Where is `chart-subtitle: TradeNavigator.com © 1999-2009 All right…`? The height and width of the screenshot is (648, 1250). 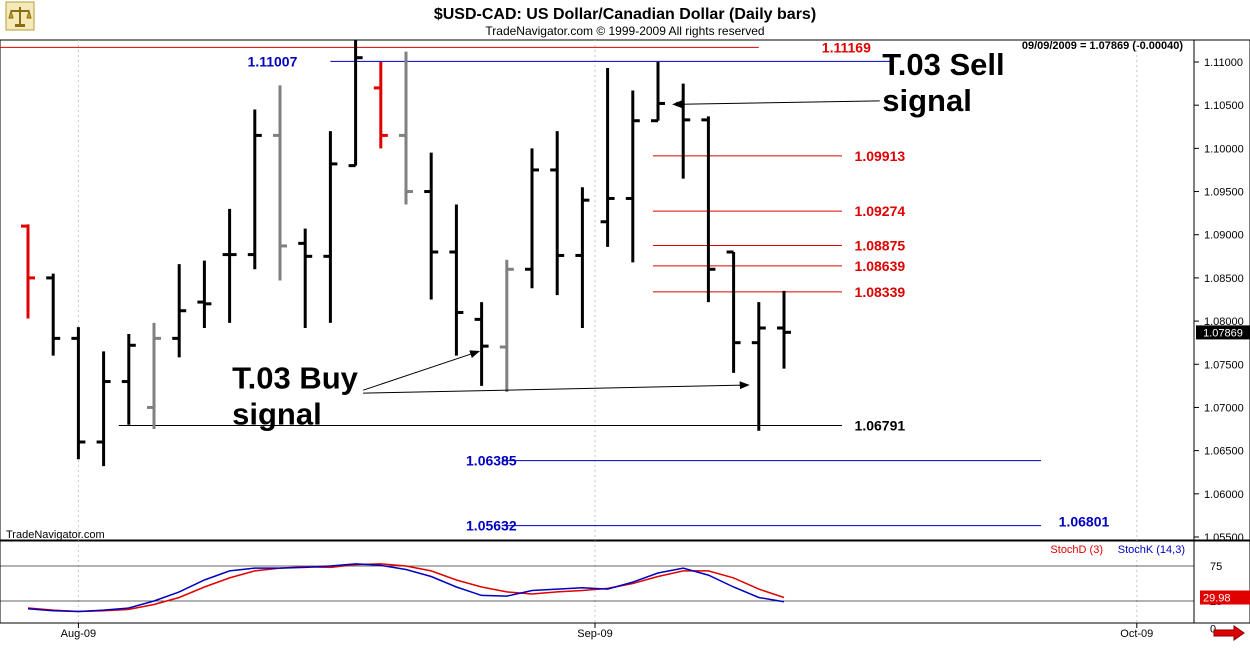
chart-subtitle: TradeNavigator.com © 1999-2009 All right… is located at coordinates (624, 31).